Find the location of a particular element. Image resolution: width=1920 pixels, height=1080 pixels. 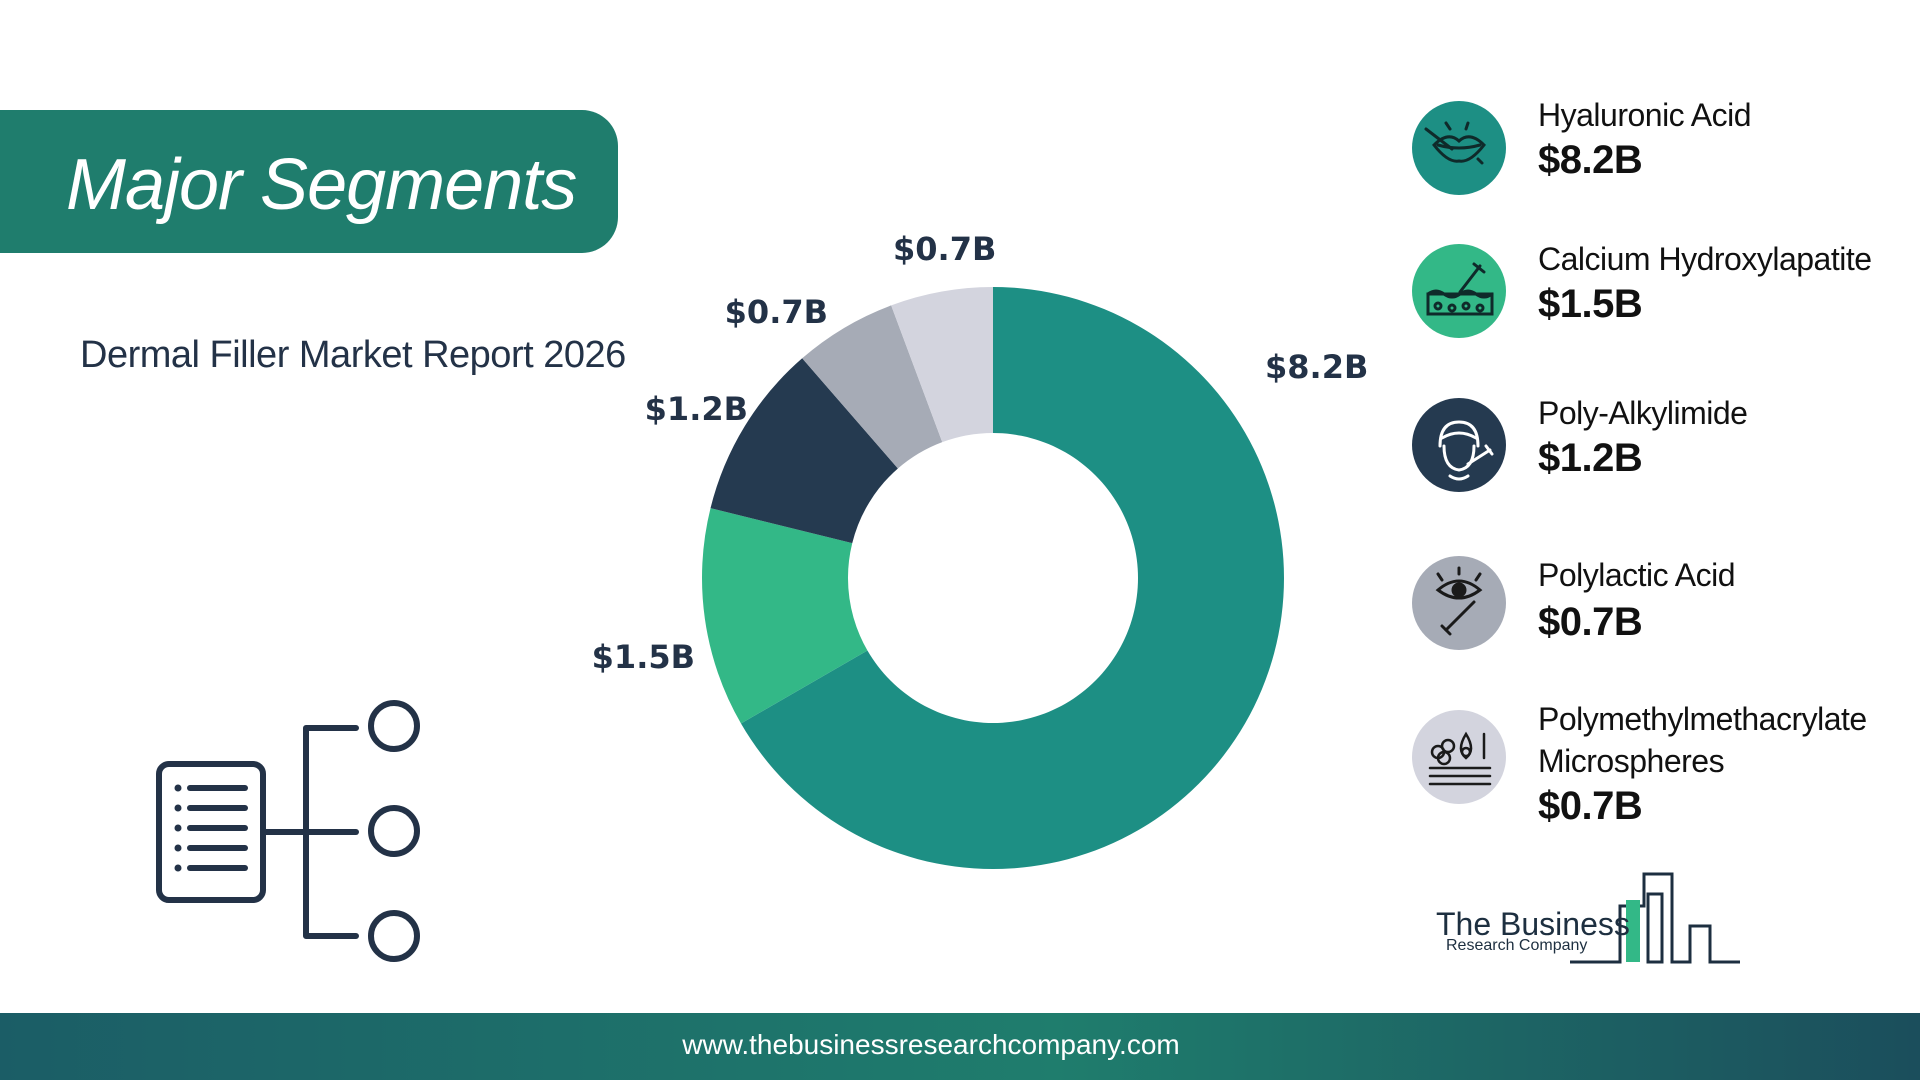

legend-item-poly-alkylimide: Poly-Alkylimide $1.2B is located at coordinates (1662, 447).